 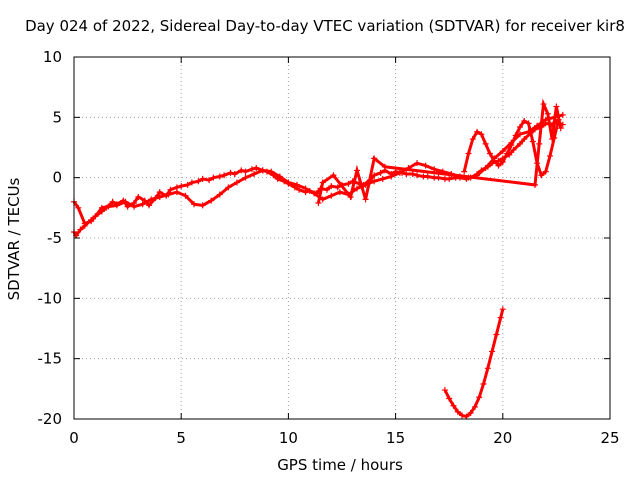 I want to click on x-tick-label: 10, so click(x=288, y=438).